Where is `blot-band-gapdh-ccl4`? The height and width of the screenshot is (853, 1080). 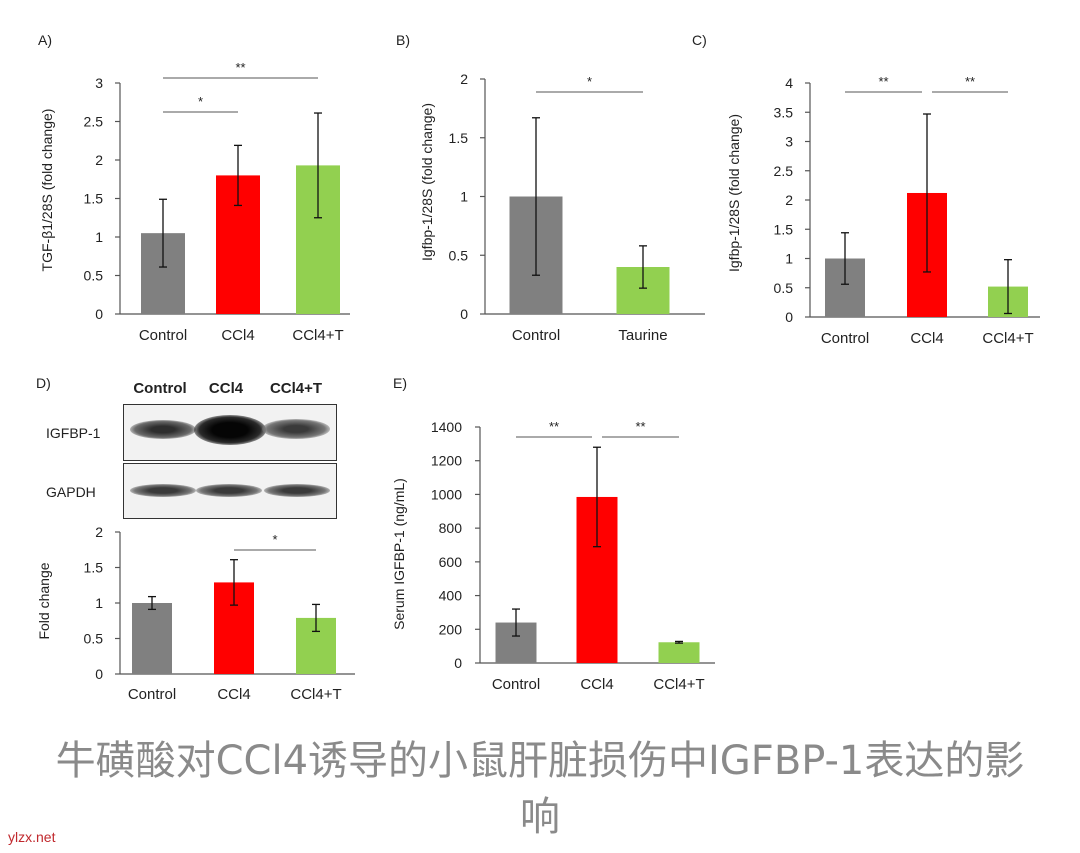 blot-band-gapdh-ccl4 is located at coordinates (229, 490).